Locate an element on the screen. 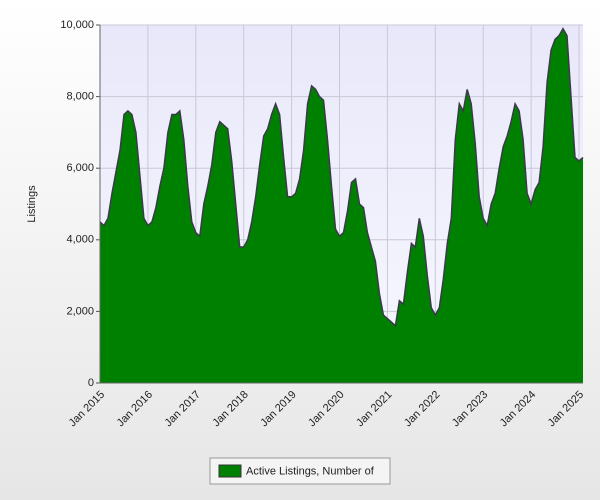  y-axis-label: Listings is located at coordinates (32, 204).